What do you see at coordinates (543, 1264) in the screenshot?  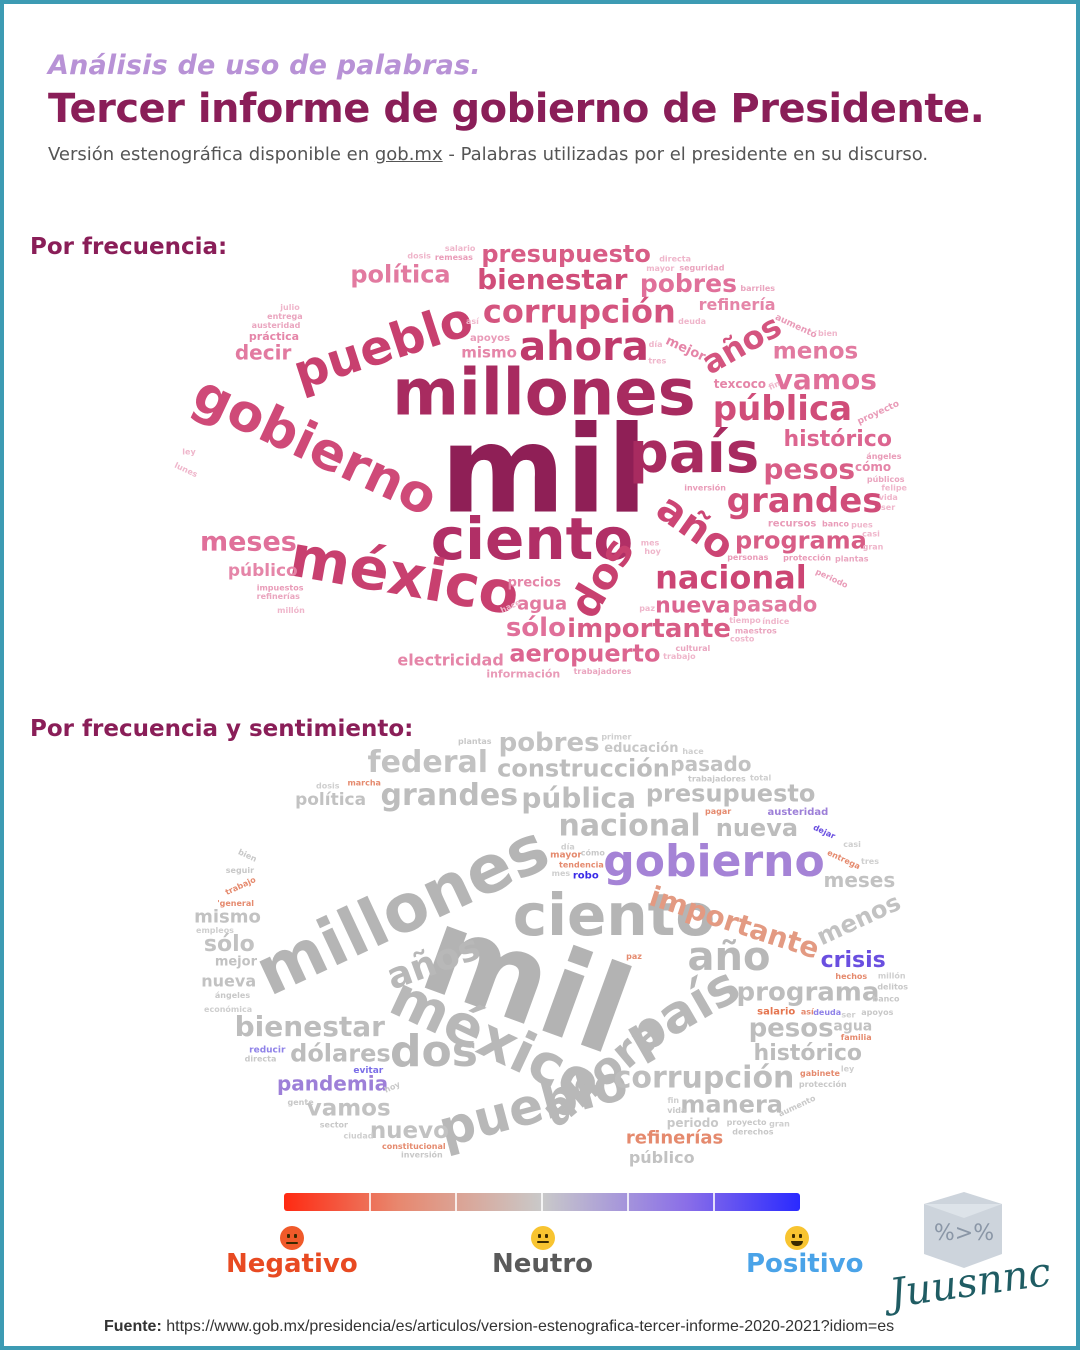 I see `legend-neutral: Neutro` at bounding box center [543, 1264].